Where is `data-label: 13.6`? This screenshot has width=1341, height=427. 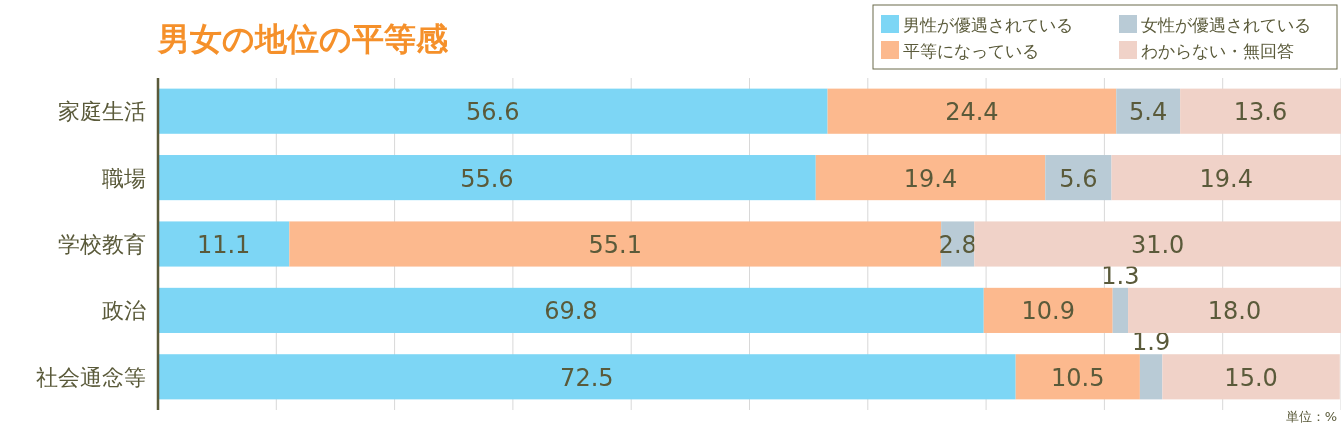 data-label: 13.6 is located at coordinates (1260, 112).